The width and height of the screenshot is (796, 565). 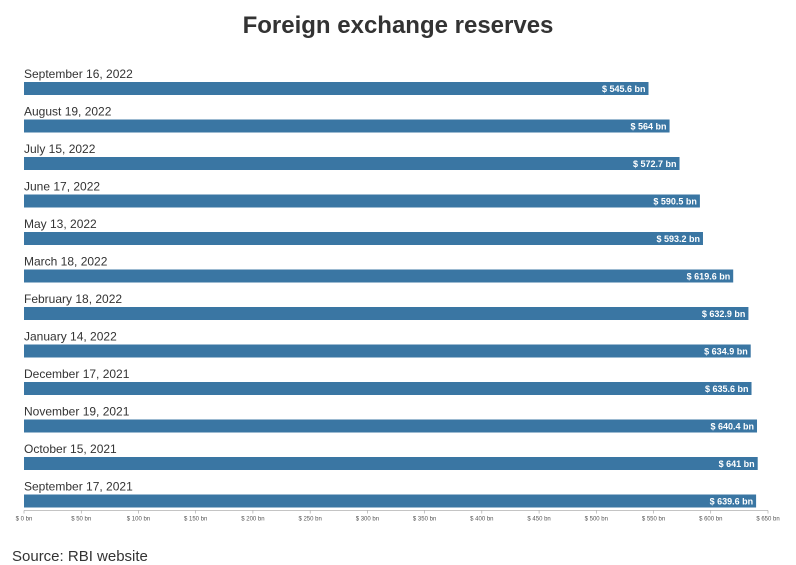 I want to click on x-tick-label: $ 650 bn, so click(x=767, y=520).